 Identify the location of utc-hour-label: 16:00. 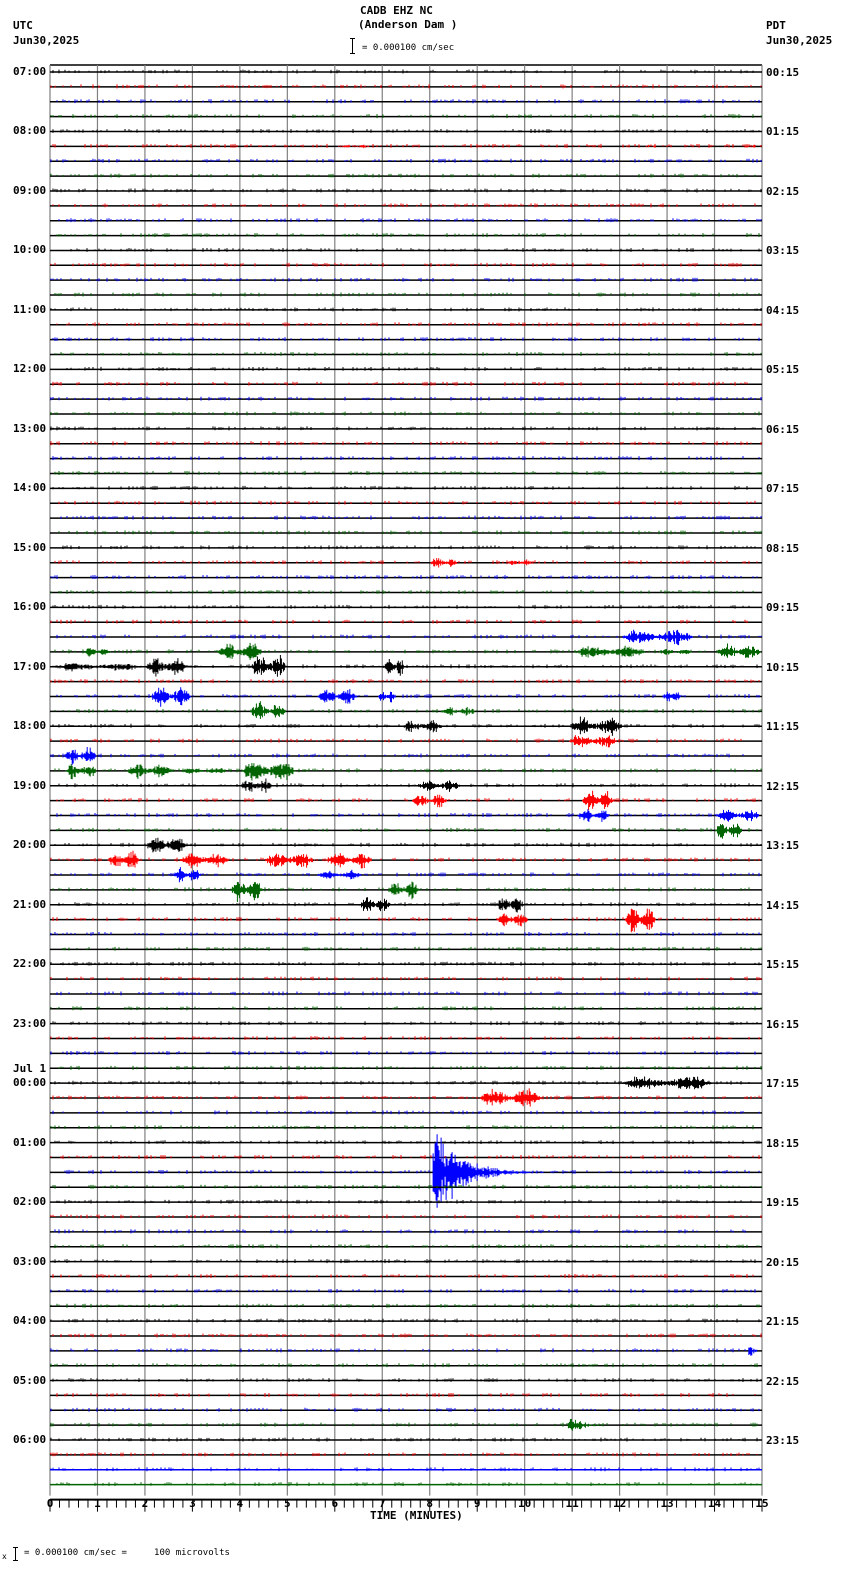
(30, 607).